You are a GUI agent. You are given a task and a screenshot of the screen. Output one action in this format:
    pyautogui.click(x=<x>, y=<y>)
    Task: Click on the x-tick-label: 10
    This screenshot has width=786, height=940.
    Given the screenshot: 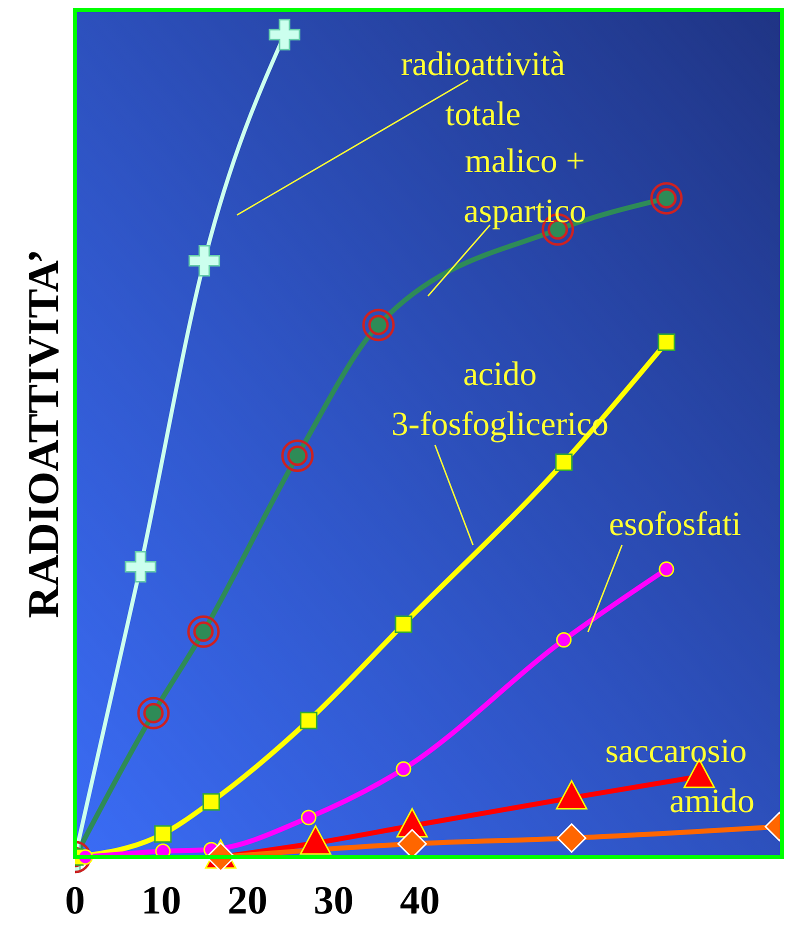 What is the action you would take?
    pyautogui.click(x=161, y=899)
    